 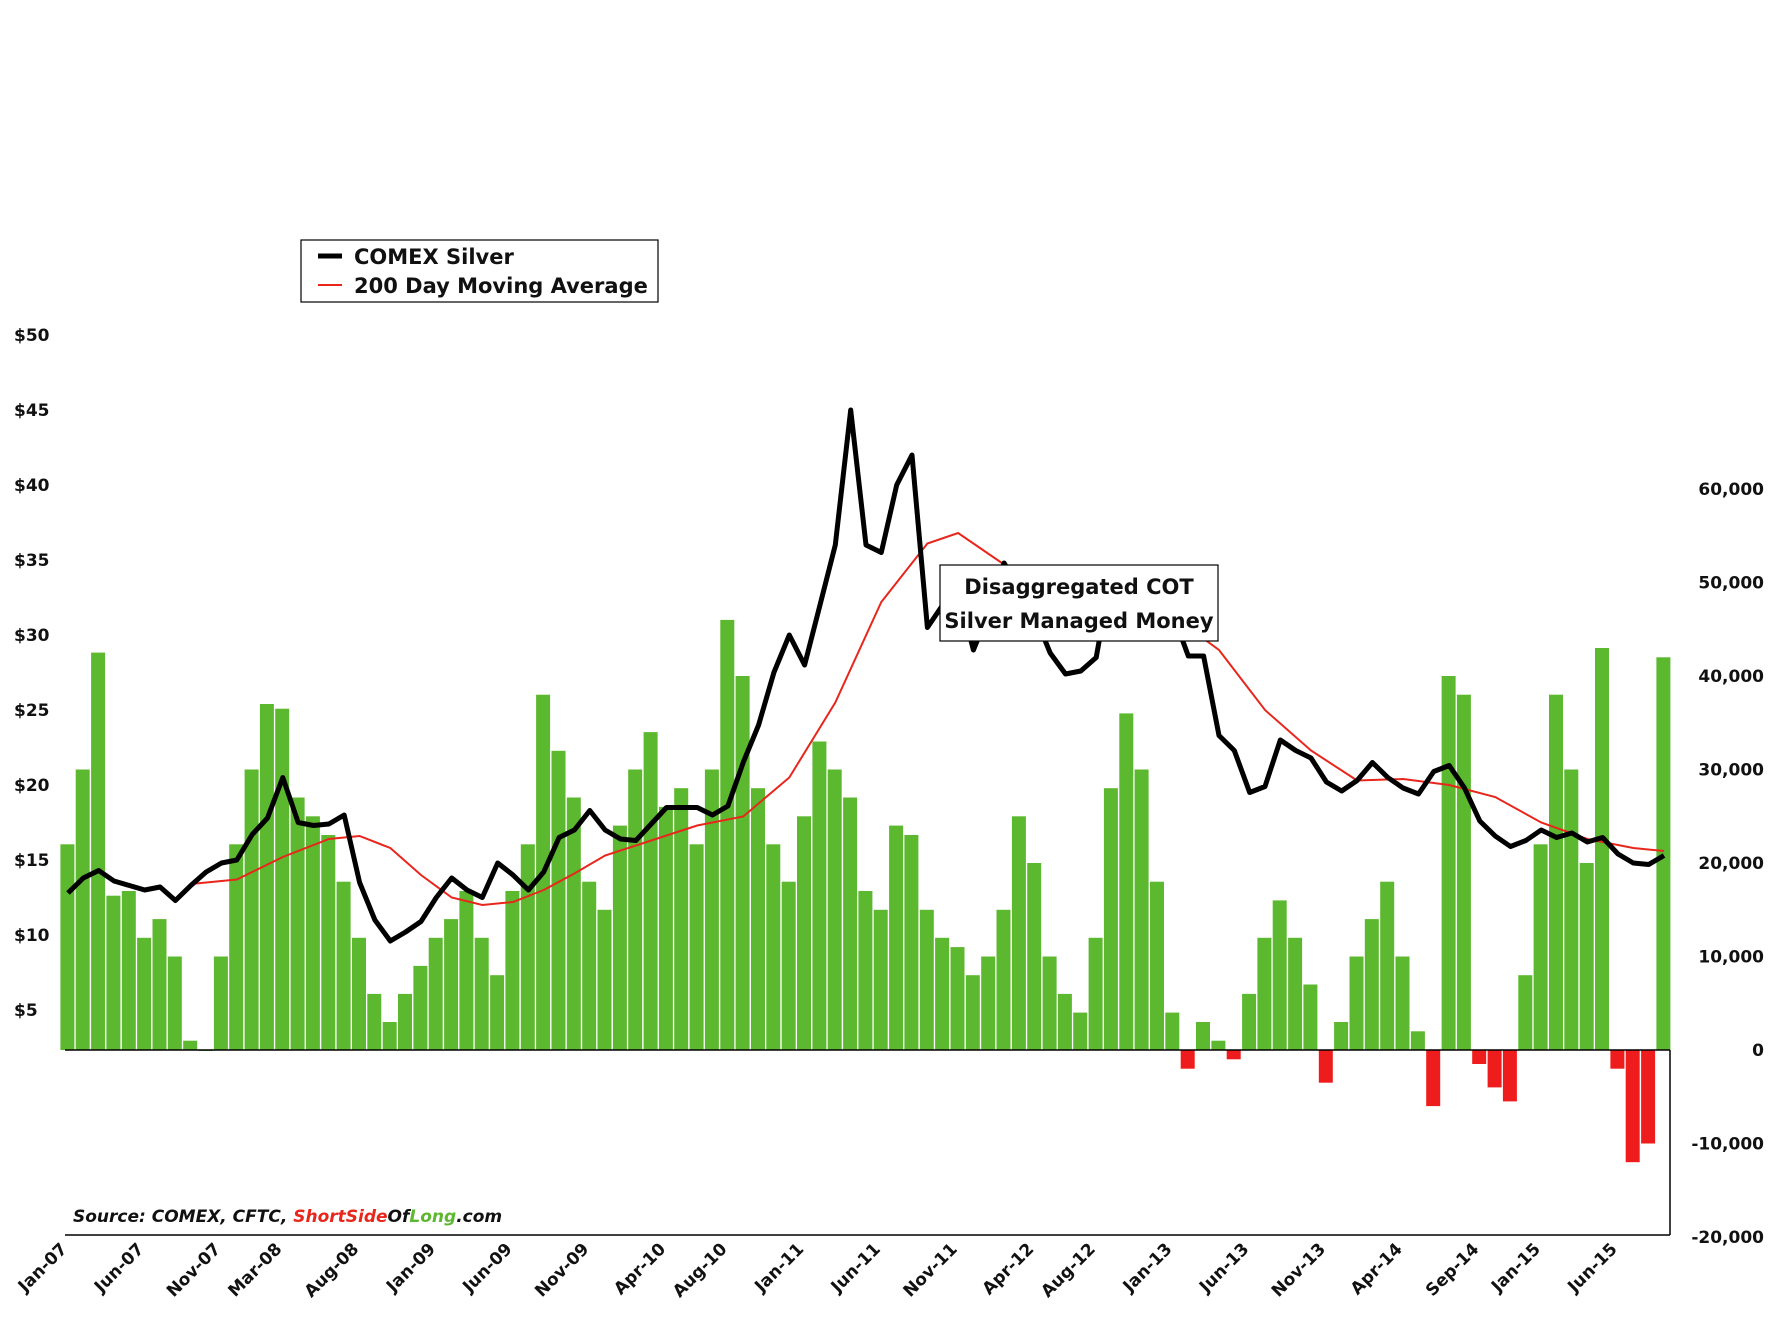 I want to click on x-tick-label: Jun-13, so click(x=1224, y=1268).